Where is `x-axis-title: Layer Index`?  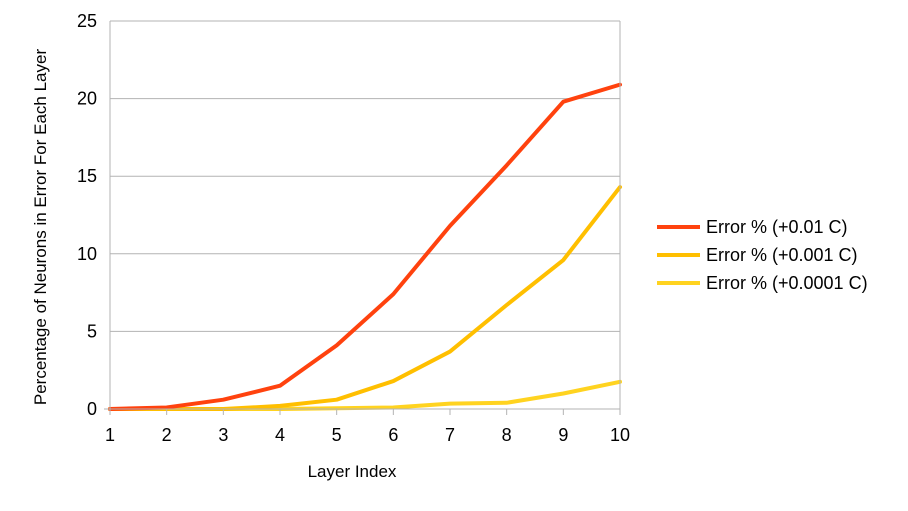
x-axis-title: Layer Index is located at coordinates (352, 471).